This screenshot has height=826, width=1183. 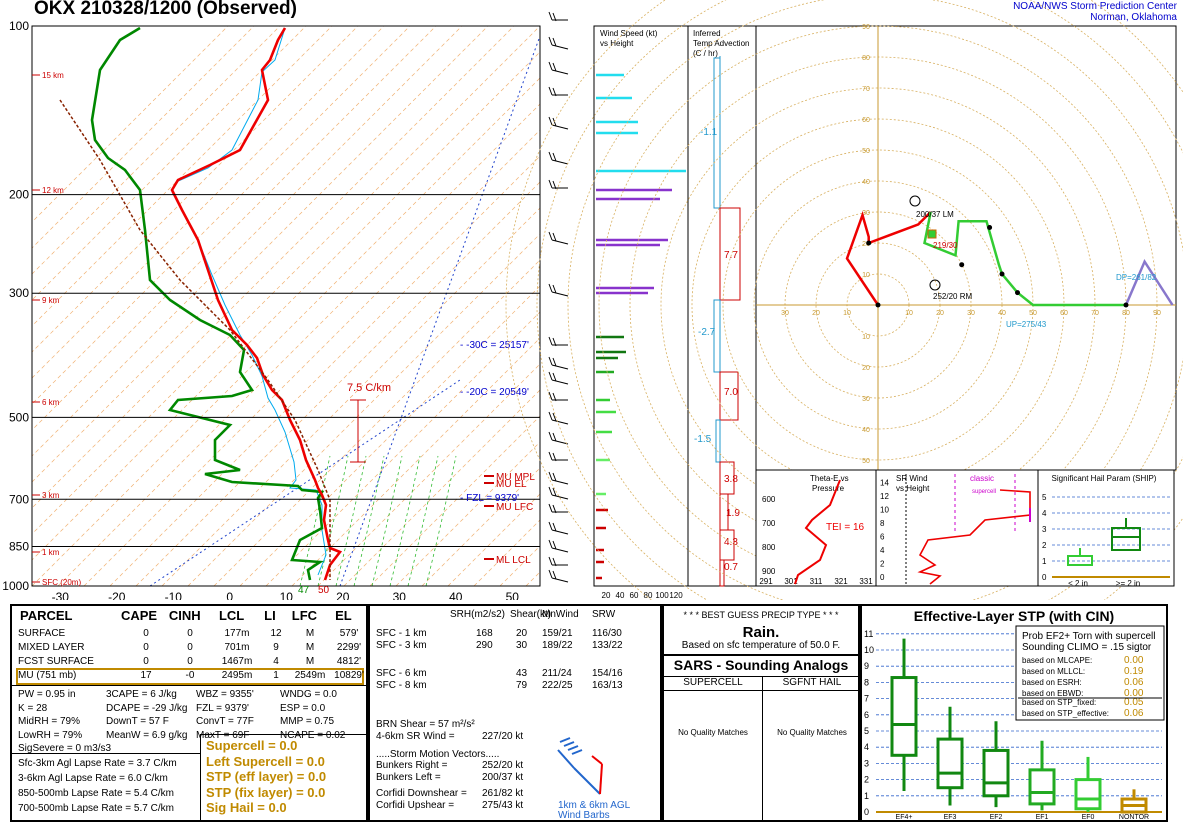 What do you see at coordinates (51, 495) in the screenshot?
I see `height-label: 3 km` at bounding box center [51, 495].